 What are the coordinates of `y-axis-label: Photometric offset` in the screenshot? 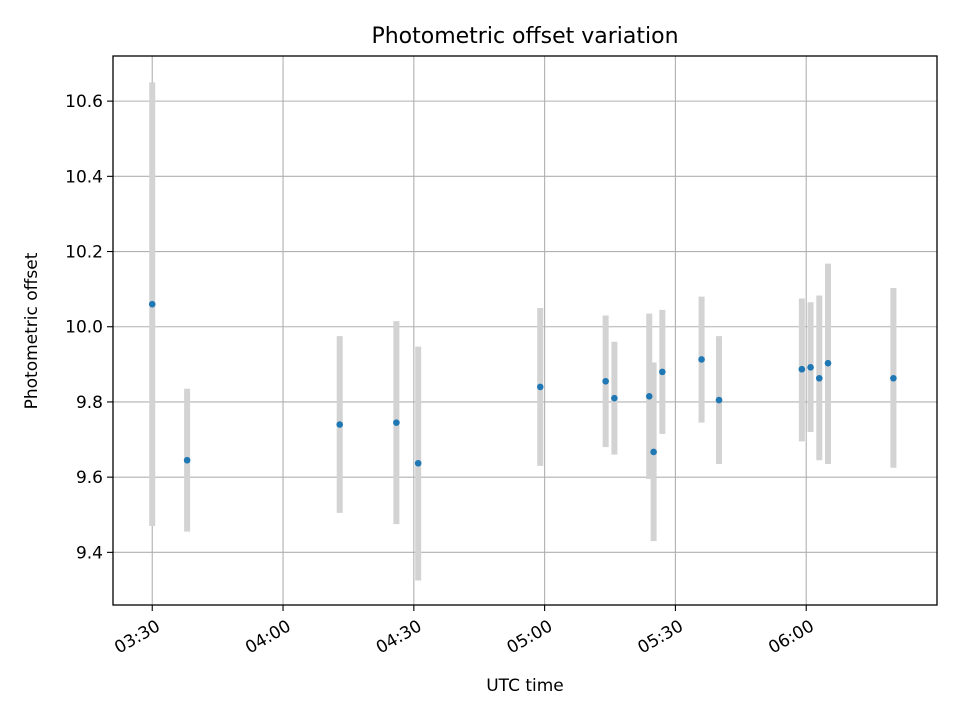 It's located at (32, 330).